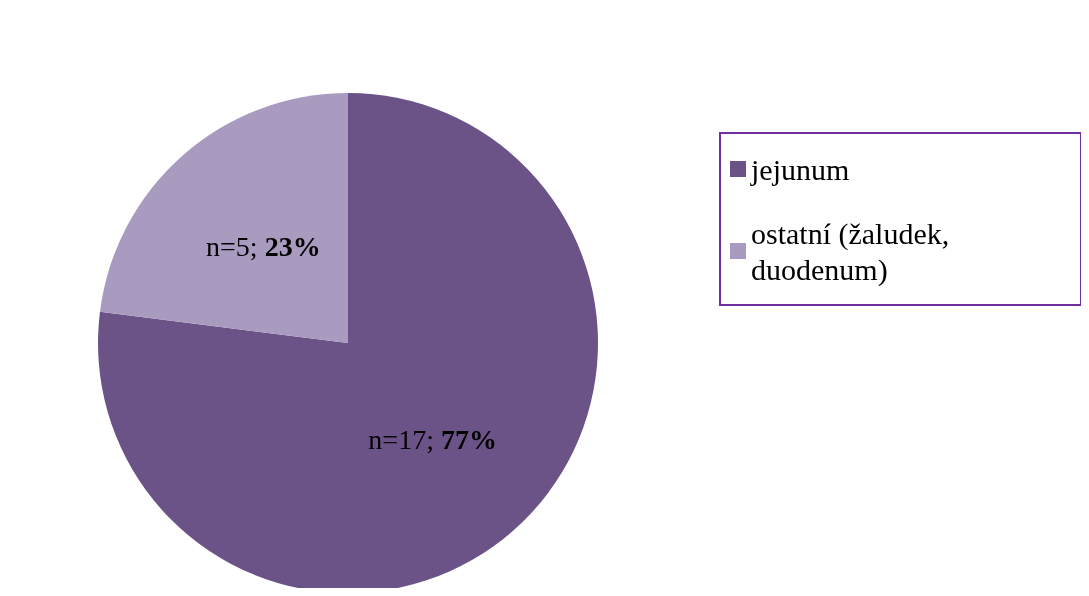 The height and width of the screenshot is (596, 1089). Describe the element at coordinates (854, 251) in the screenshot. I see `legend-label: ostatní (žaludek, duodenum)` at that location.